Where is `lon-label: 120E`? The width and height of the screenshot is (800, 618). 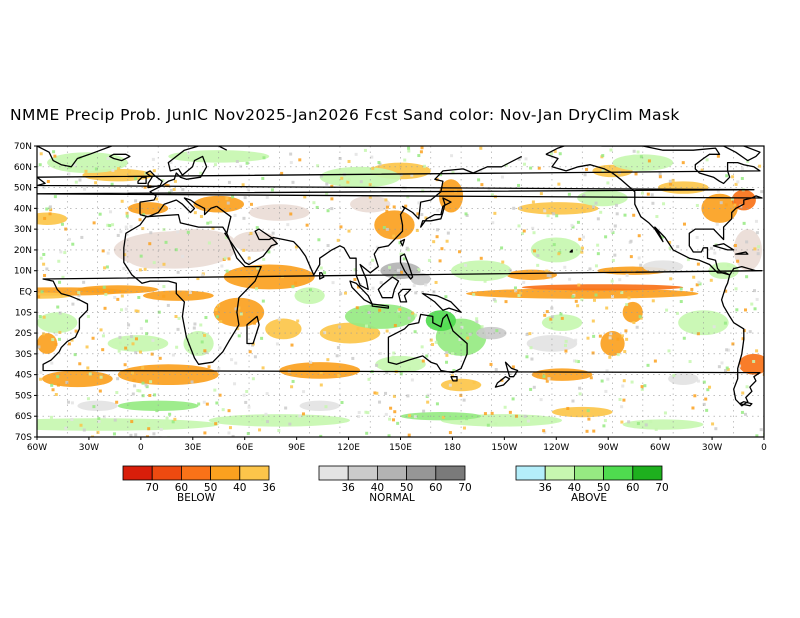 lon-label: 120E is located at coordinates (348, 448).